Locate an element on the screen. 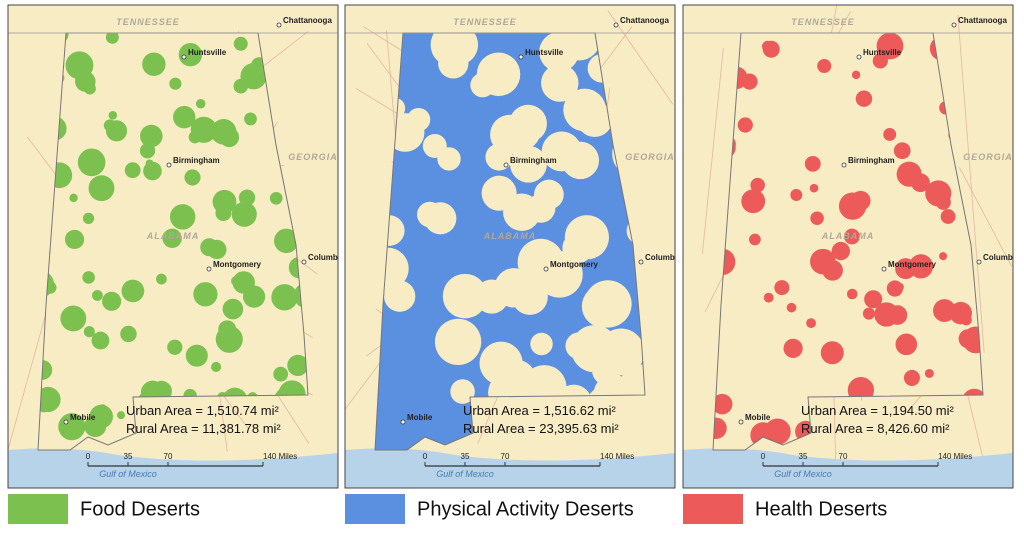  state-label: TENNESSEE is located at coordinates (148, 22).